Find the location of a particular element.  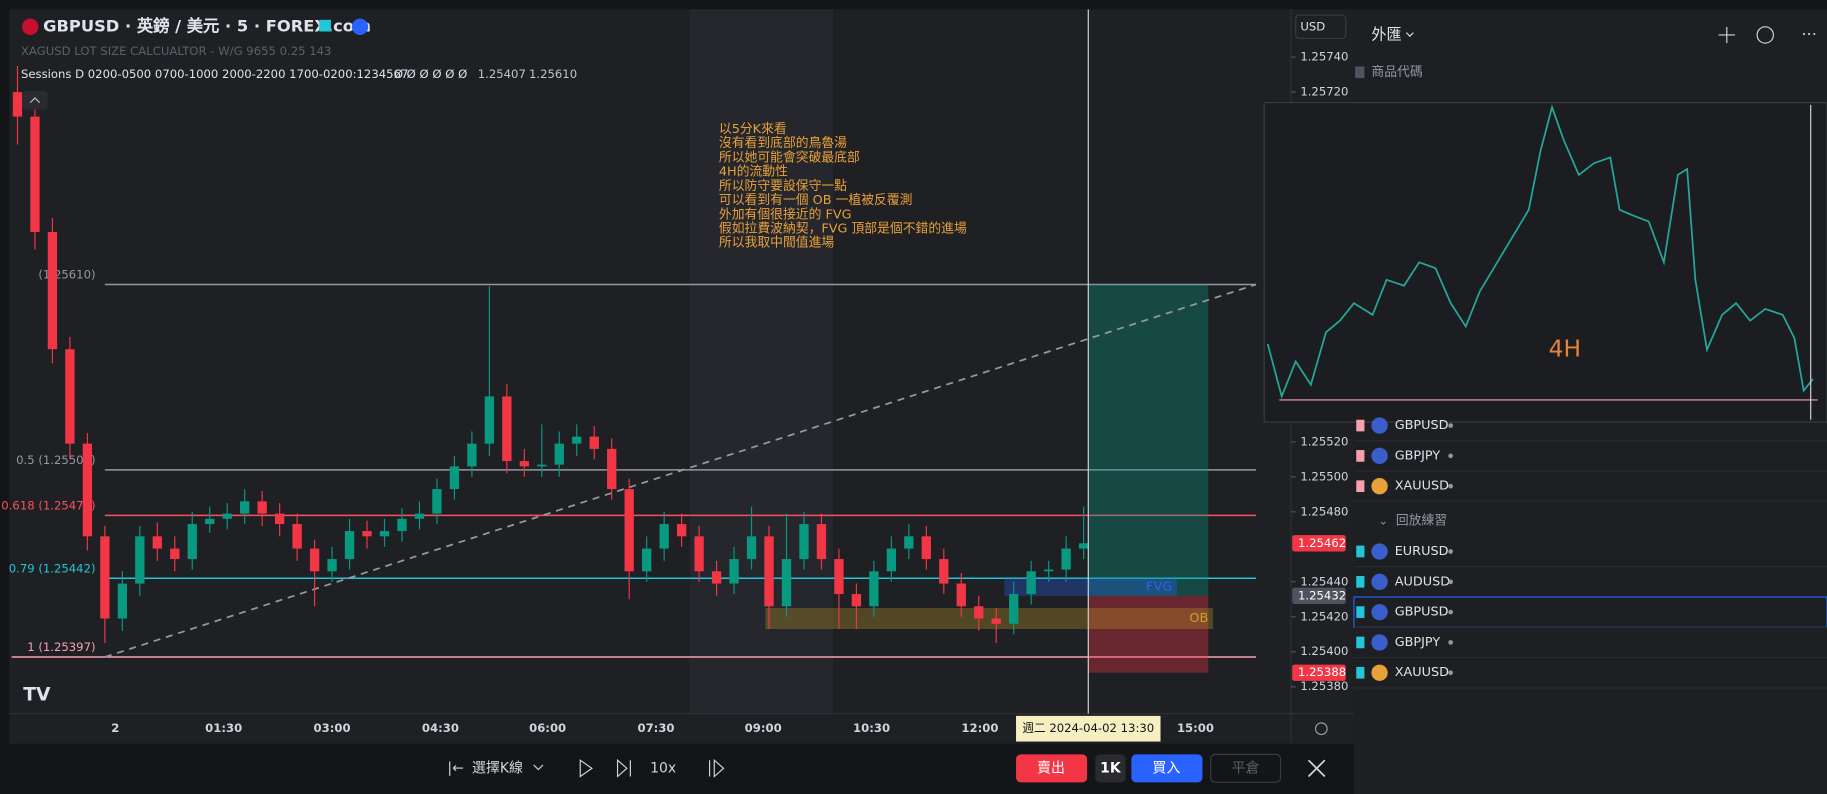

replay-toolbar is located at coordinates (681, 768).